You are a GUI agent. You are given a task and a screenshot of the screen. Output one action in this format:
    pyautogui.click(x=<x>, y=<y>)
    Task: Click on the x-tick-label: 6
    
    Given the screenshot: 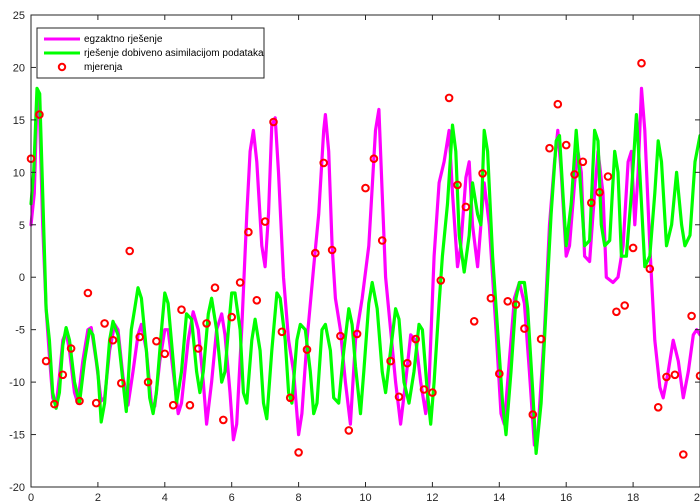 What is the action you would take?
    pyautogui.click(x=232, y=496)
    